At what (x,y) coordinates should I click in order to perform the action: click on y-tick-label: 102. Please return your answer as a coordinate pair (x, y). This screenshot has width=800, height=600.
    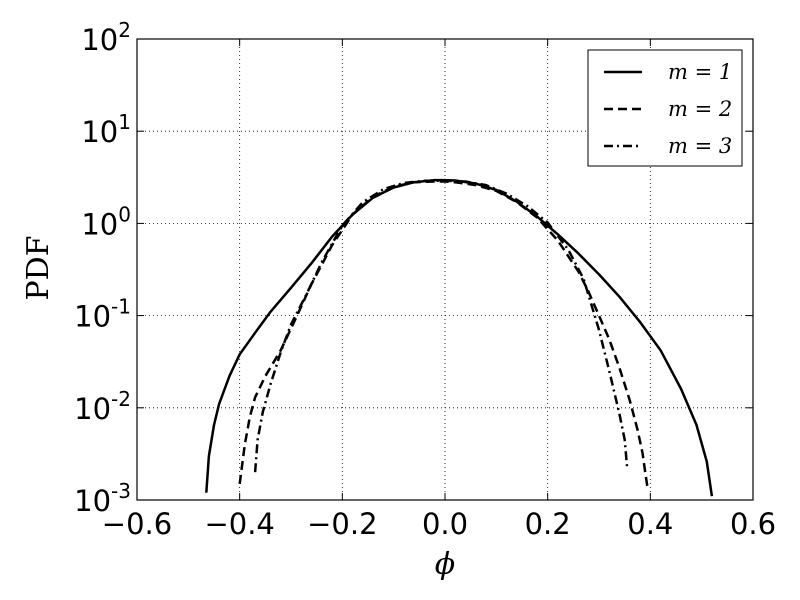
    Looking at the image, I should click on (106, 37).